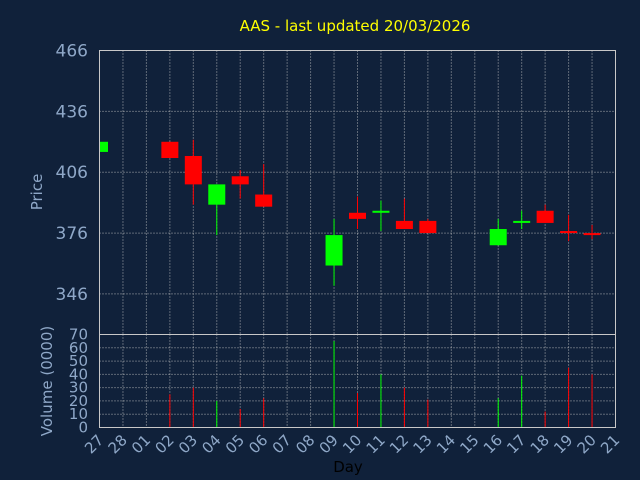 This screenshot has width=640, height=480. Describe the element at coordinates (78, 388) in the screenshot. I see `volume-tick-label: 30` at that location.